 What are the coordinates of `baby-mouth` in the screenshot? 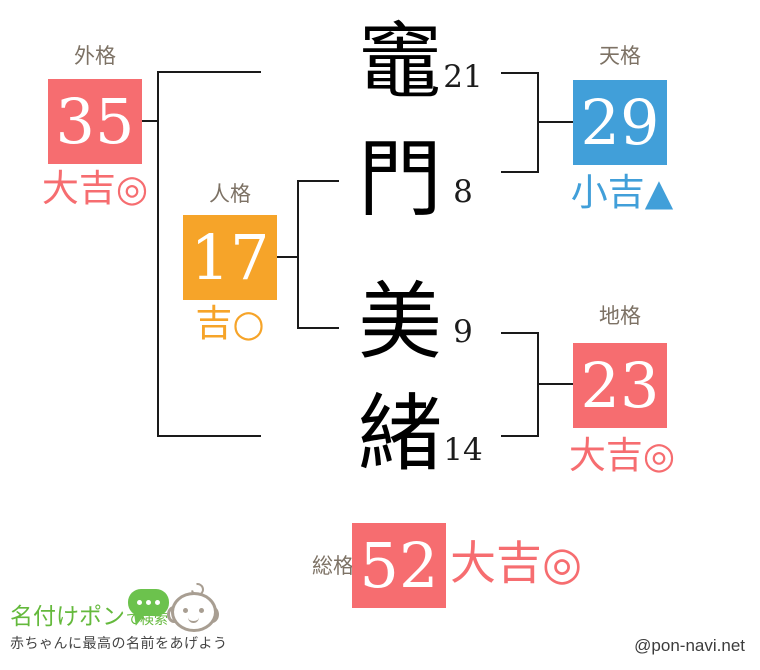 It's located at (193, 619).